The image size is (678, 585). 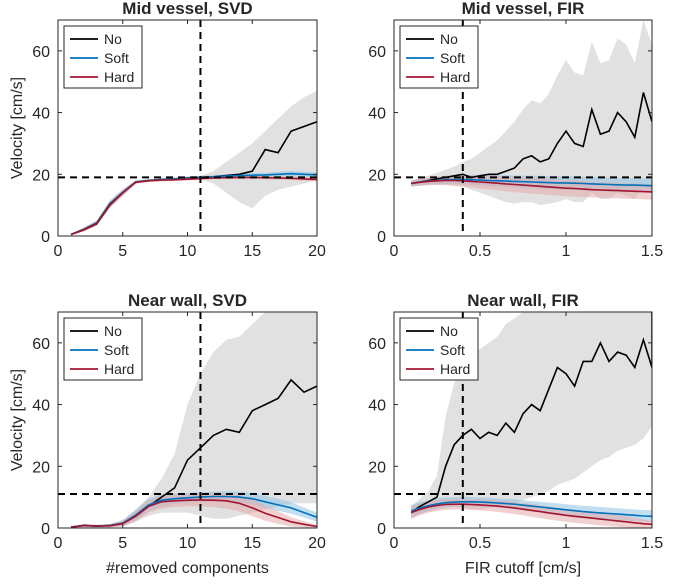 I want to click on chart-title: Near wall, SVD, so click(x=187, y=300).